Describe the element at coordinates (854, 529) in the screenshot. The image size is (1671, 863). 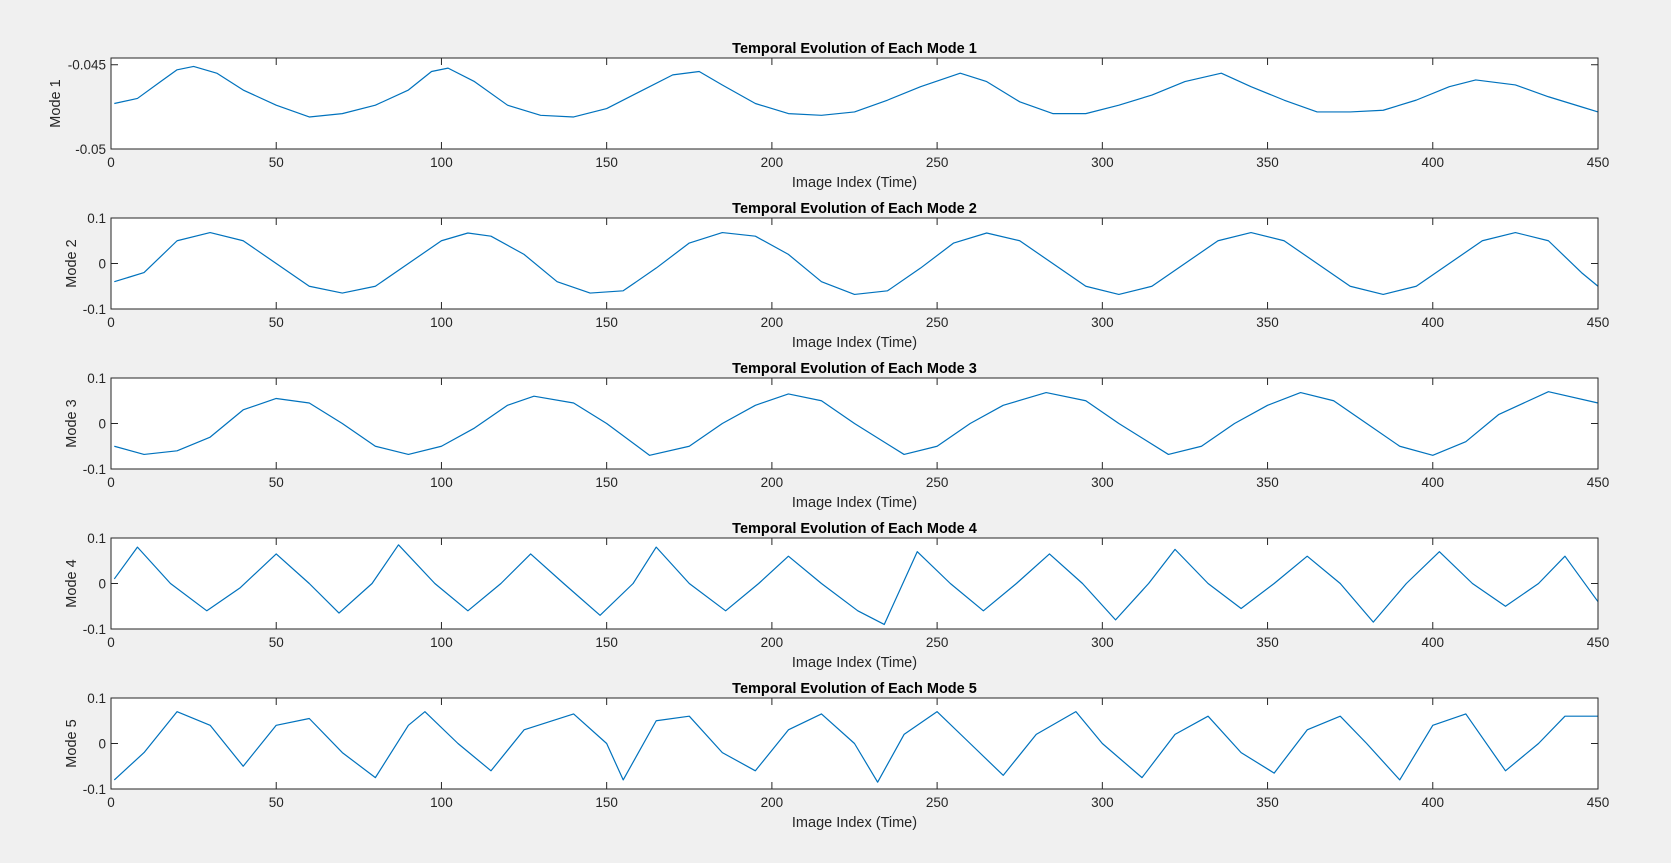
I see `chart-title: Temporal Evolution of Each Mode 4` at that location.